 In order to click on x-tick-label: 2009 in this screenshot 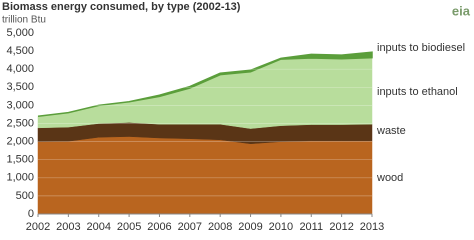, I will do `click(250, 227)`.